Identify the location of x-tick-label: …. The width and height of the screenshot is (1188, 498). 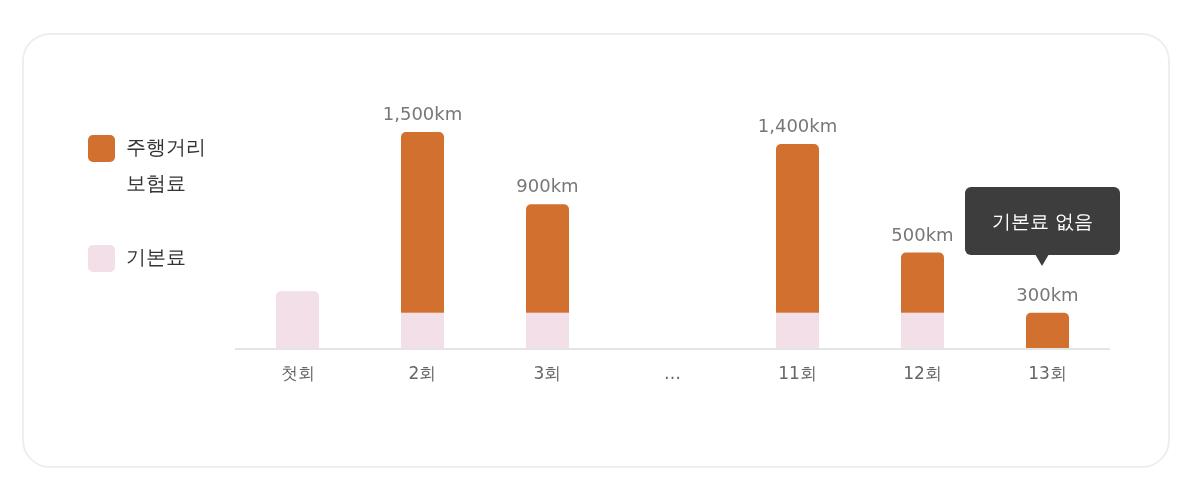
(672, 373).